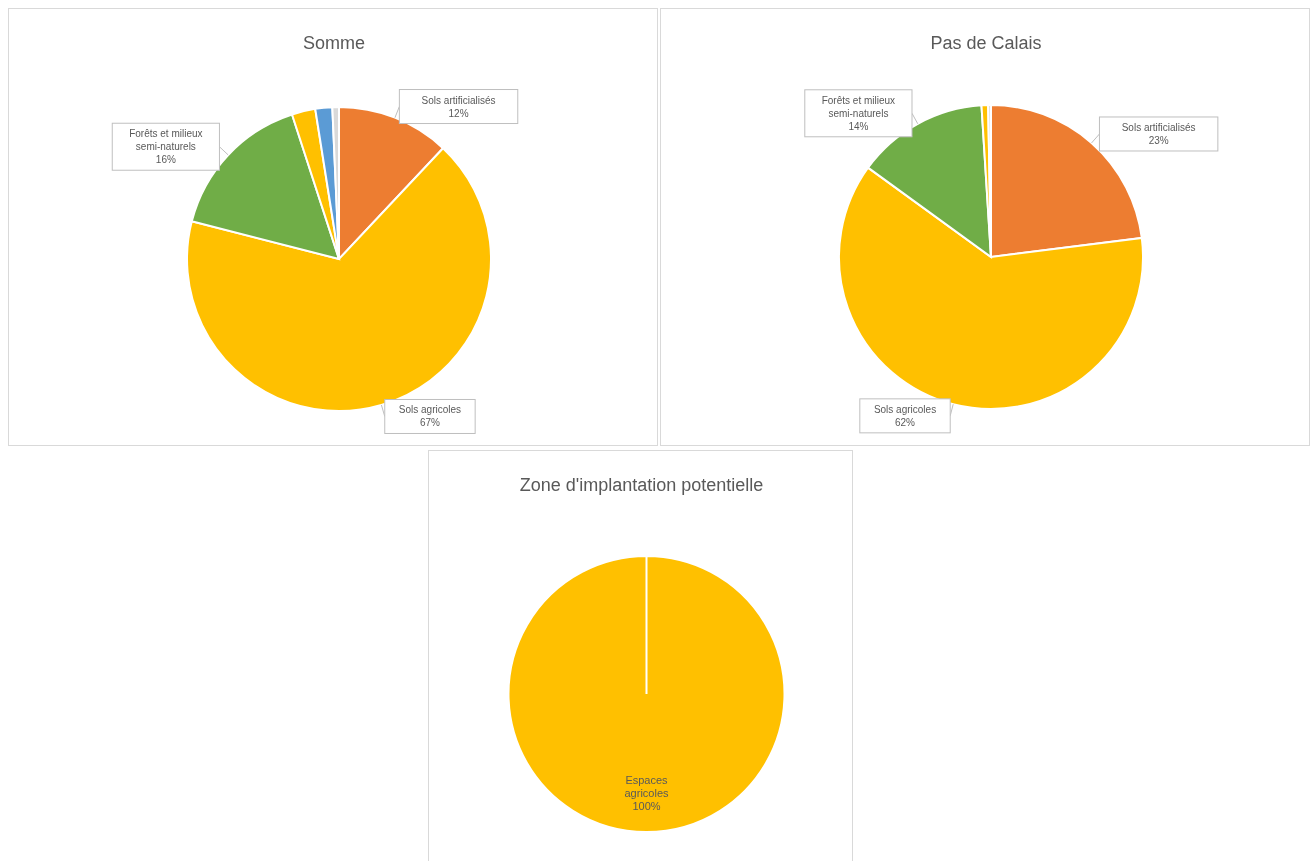  Describe the element at coordinates (334, 43) in the screenshot. I see `chart-title: Somme` at that location.